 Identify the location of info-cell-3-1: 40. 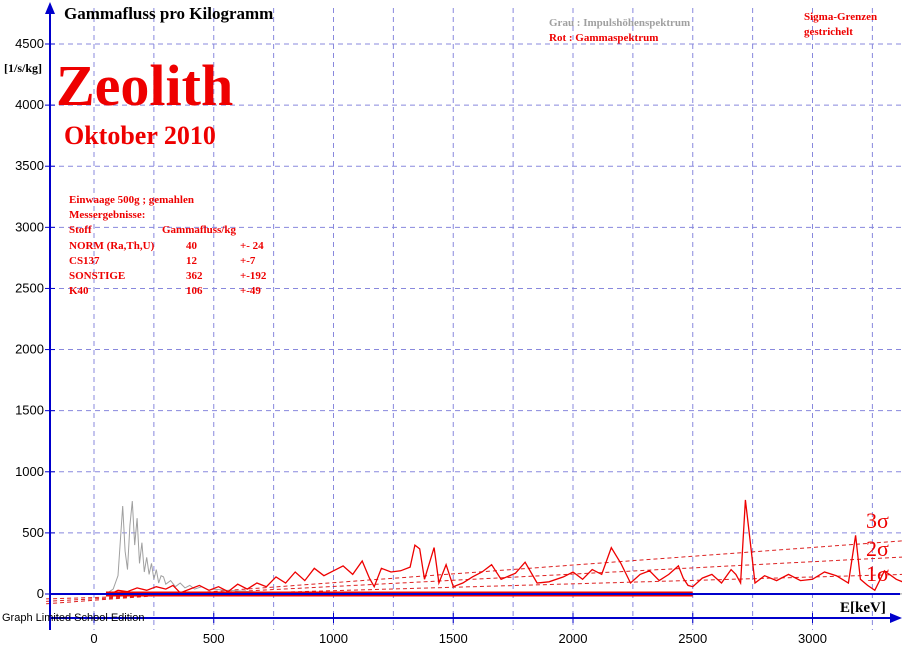
(191, 245).